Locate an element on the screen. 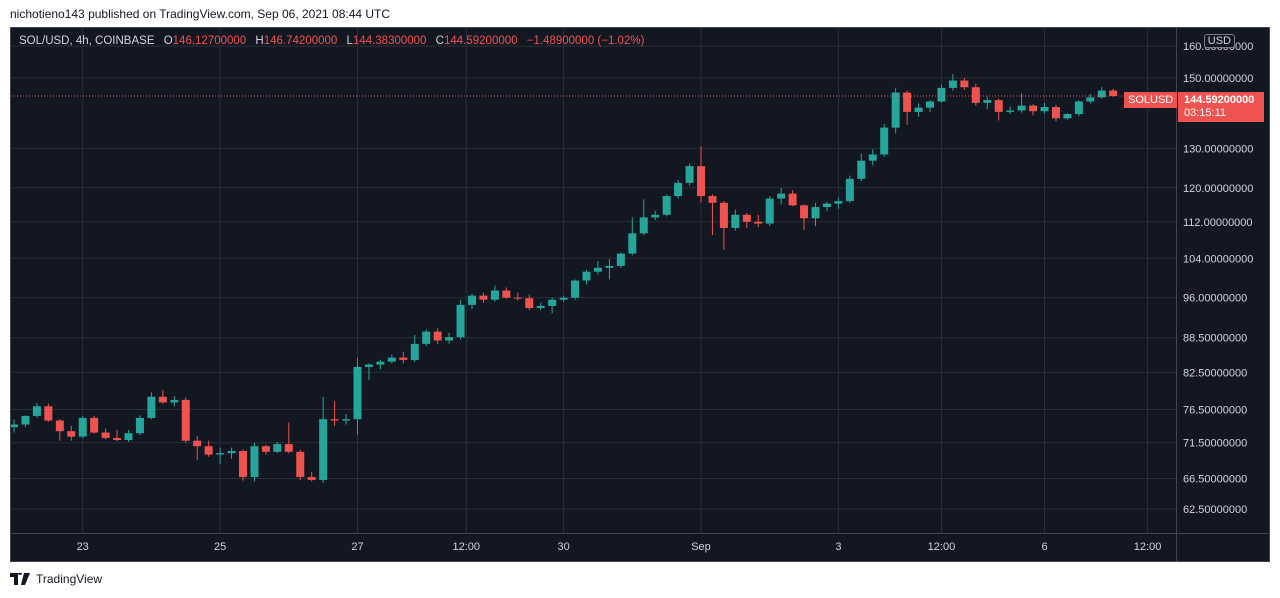 This screenshot has height=598, width=1280. legend-symbol: SOL/USD, 4h, COINBASE is located at coordinates (87, 41).